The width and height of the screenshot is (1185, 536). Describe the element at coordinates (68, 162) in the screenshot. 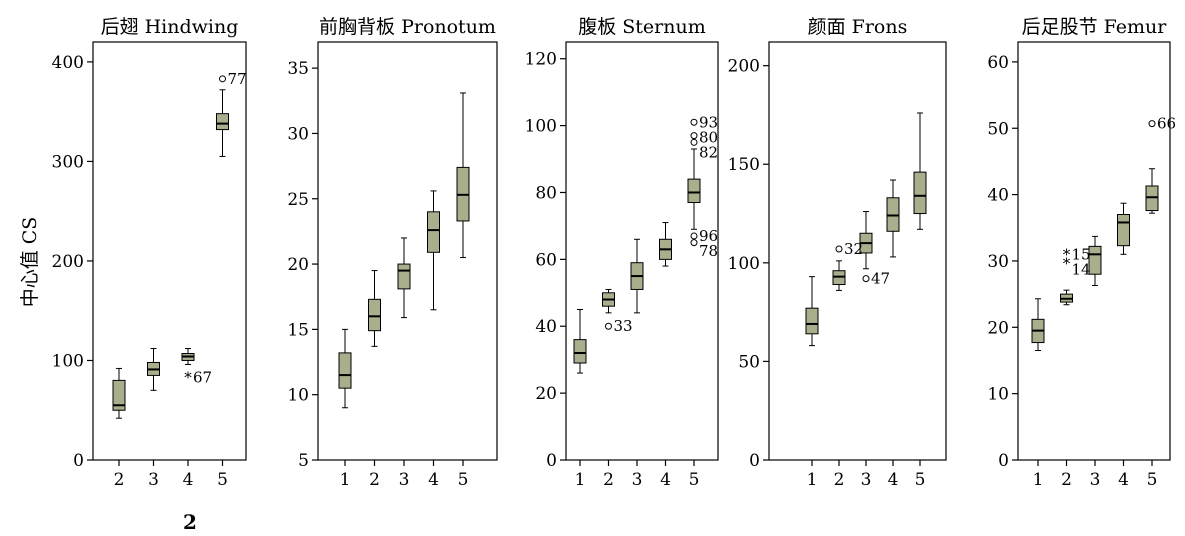

I see `y-tick-label: 300` at that location.